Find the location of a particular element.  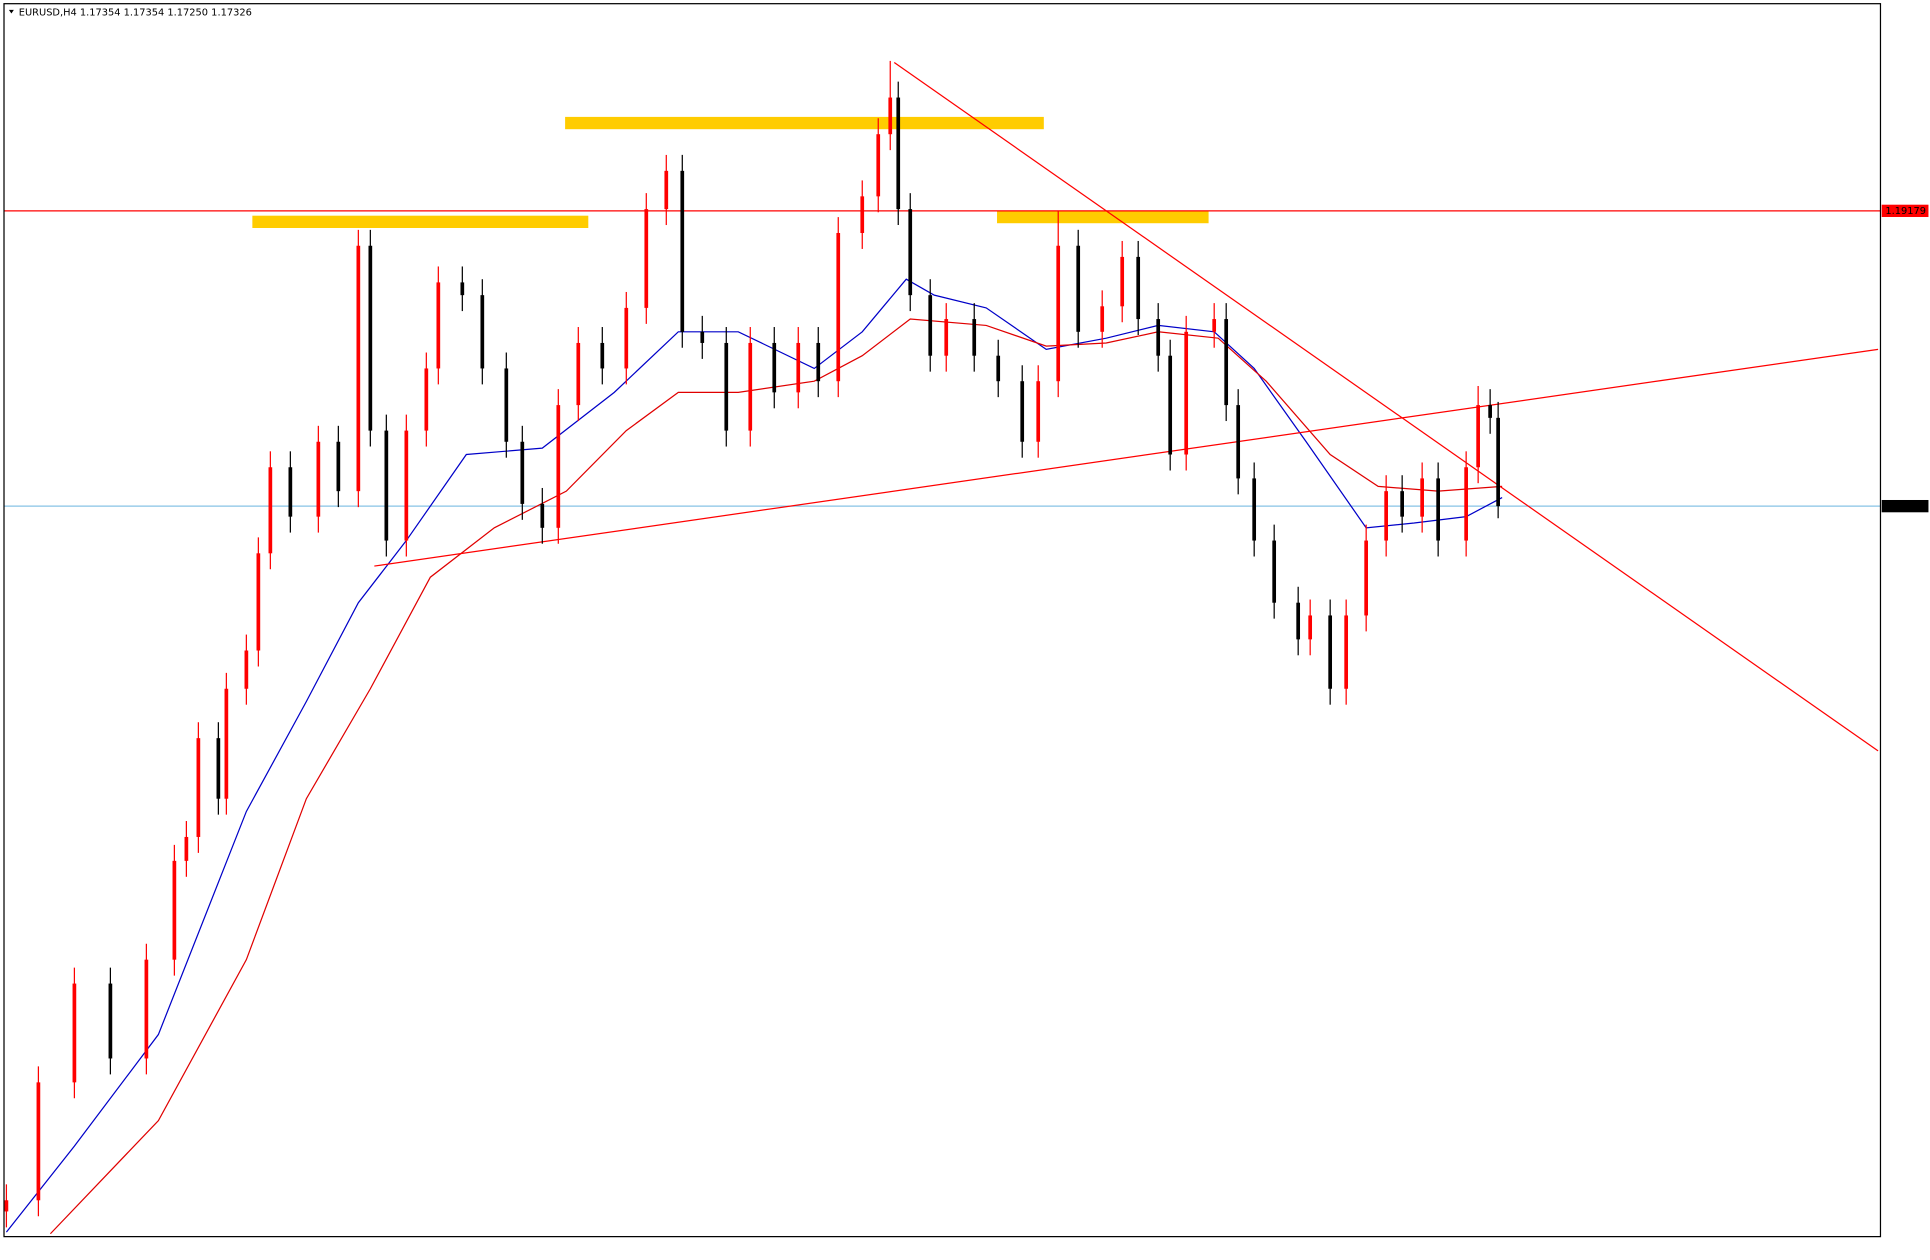

price-label: 1.19179 is located at coordinates (1905, 211).